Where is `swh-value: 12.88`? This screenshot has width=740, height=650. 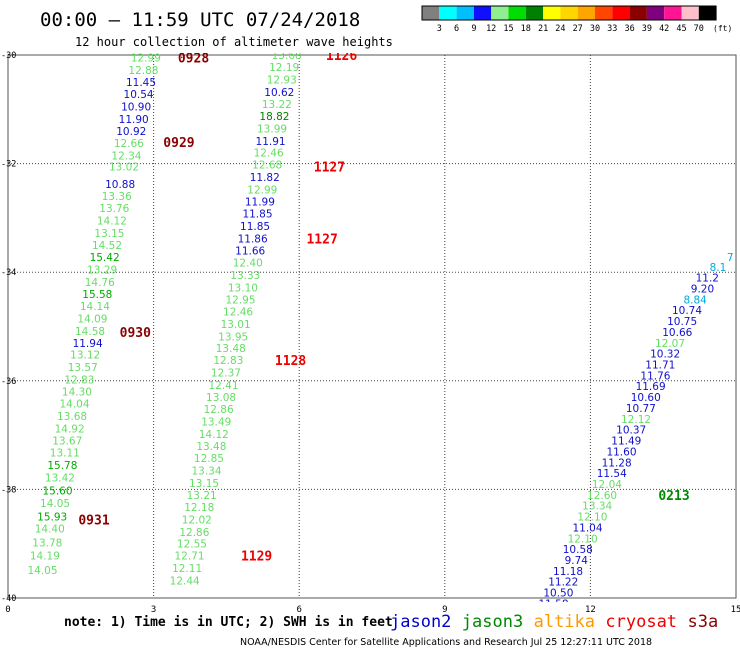
swh-value: 12.88 is located at coordinates (143, 71).